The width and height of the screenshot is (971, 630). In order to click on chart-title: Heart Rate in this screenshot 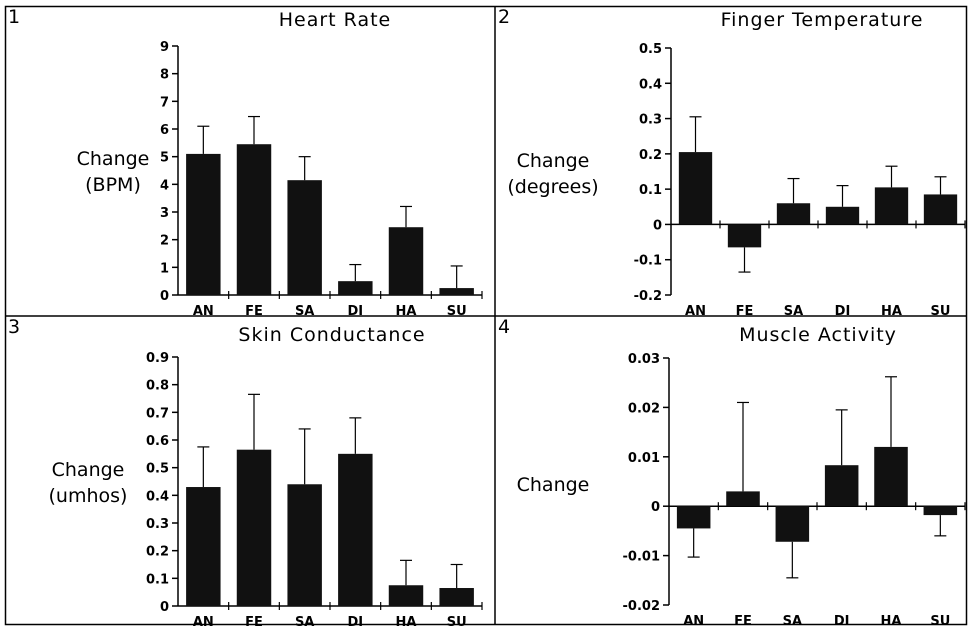, I will do `click(335, 20)`.